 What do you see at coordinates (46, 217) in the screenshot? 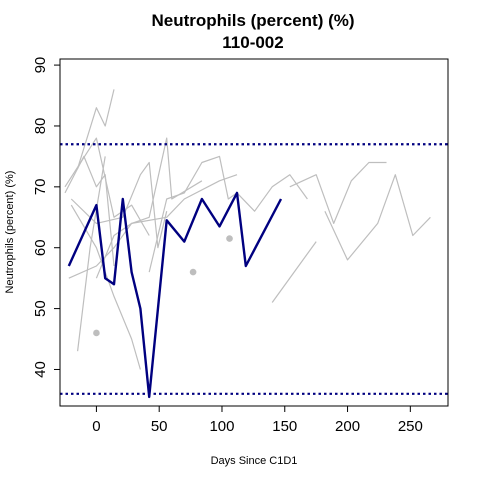
I see `y-axis: 40 50 60 70 80 90` at bounding box center [46, 217].